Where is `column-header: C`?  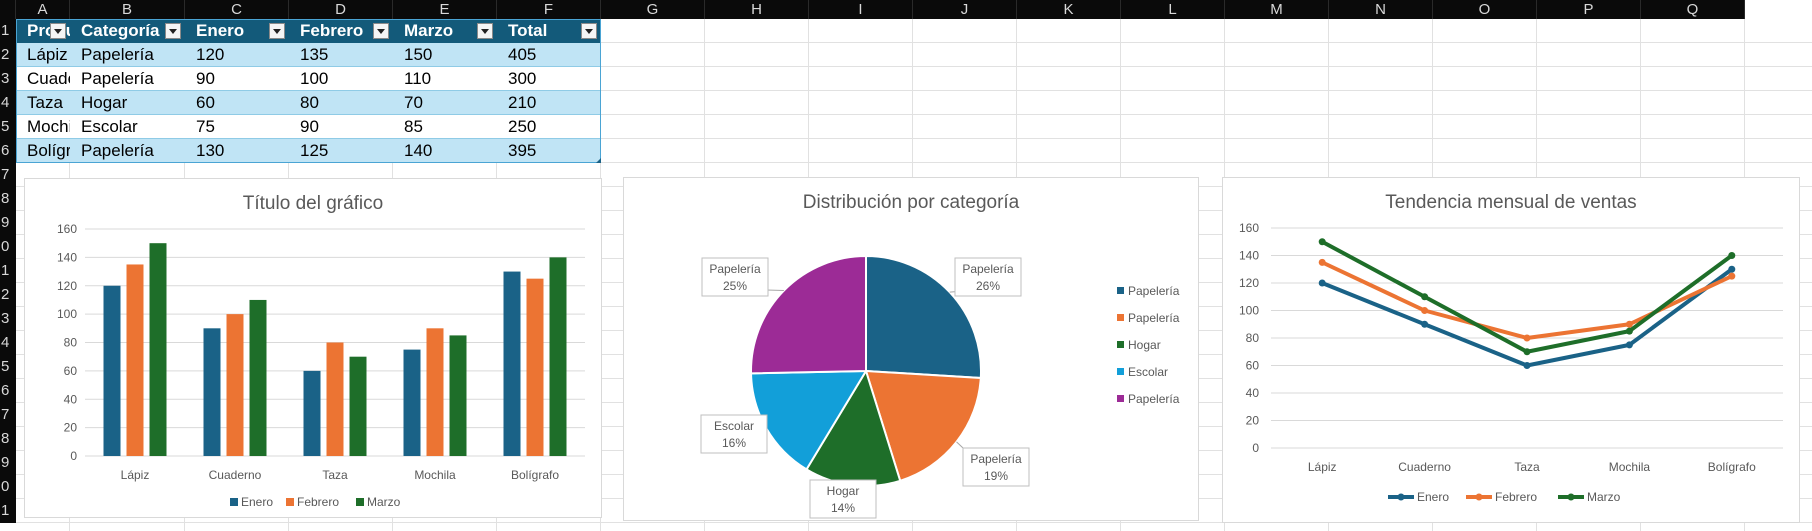
column-header: C is located at coordinates (237, 9).